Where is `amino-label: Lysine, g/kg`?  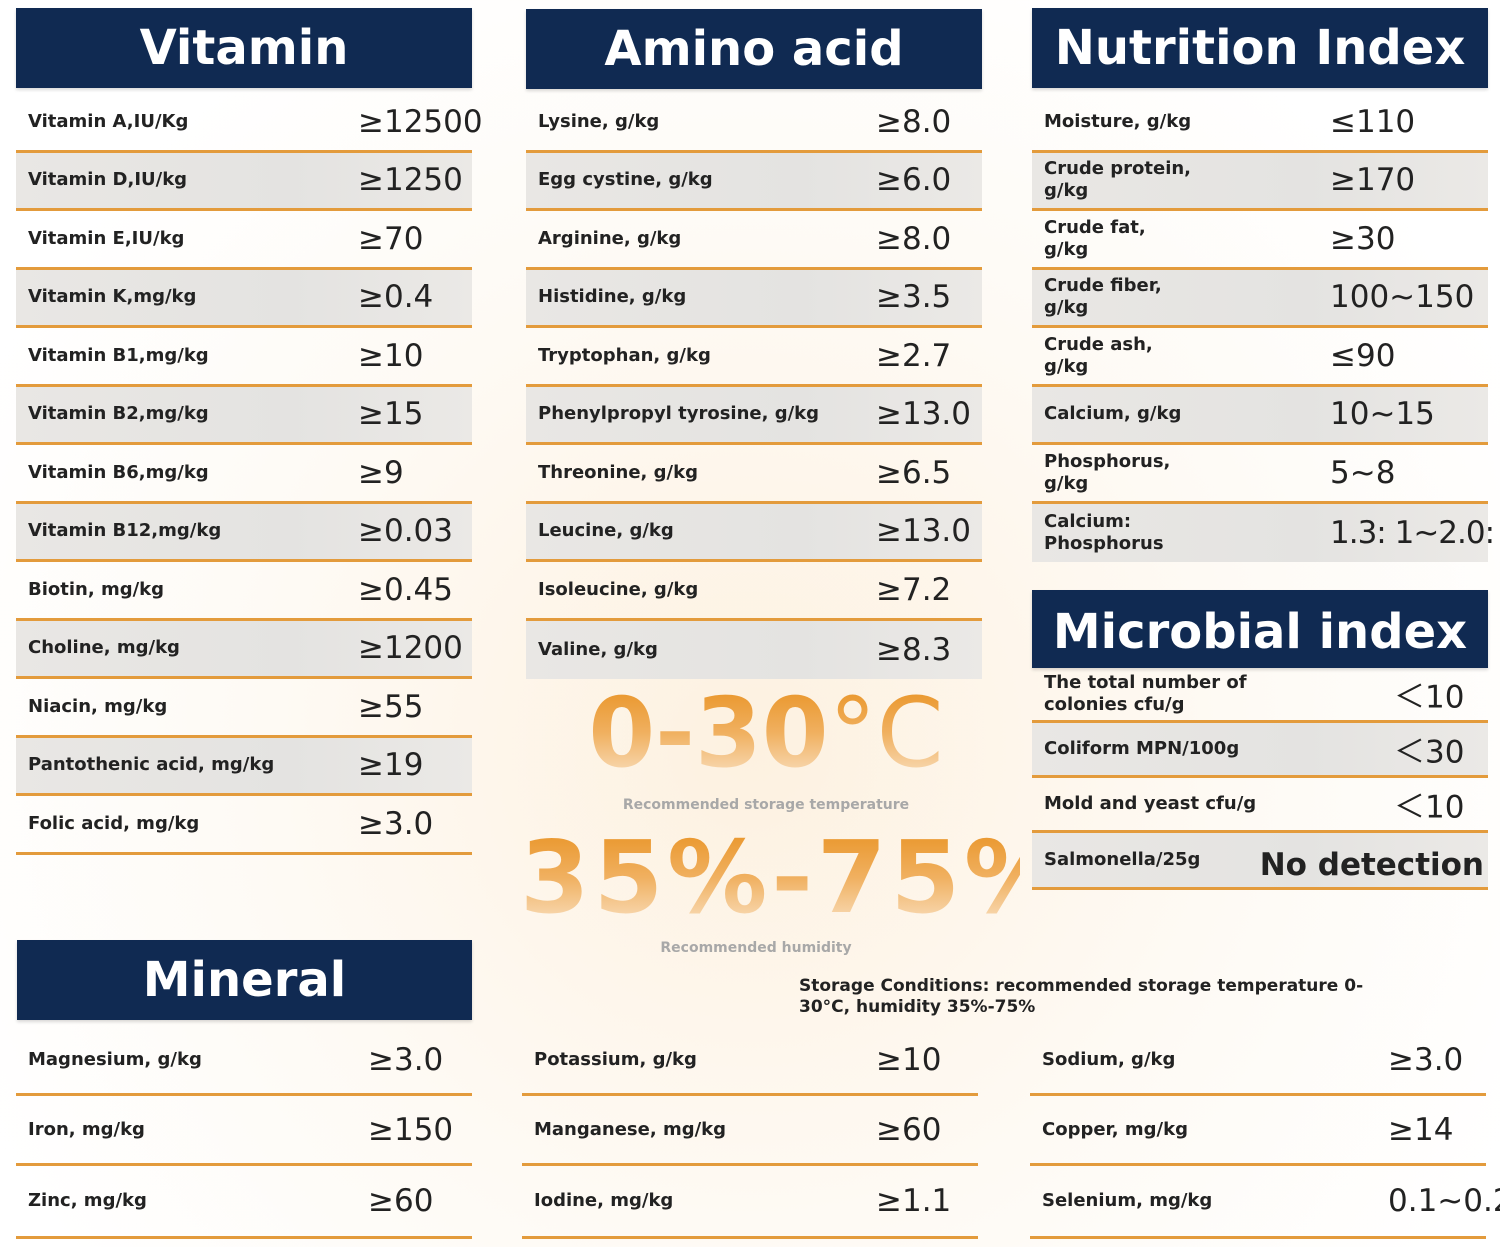
amino-label: Lysine, g/kg is located at coordinates (599, 121).